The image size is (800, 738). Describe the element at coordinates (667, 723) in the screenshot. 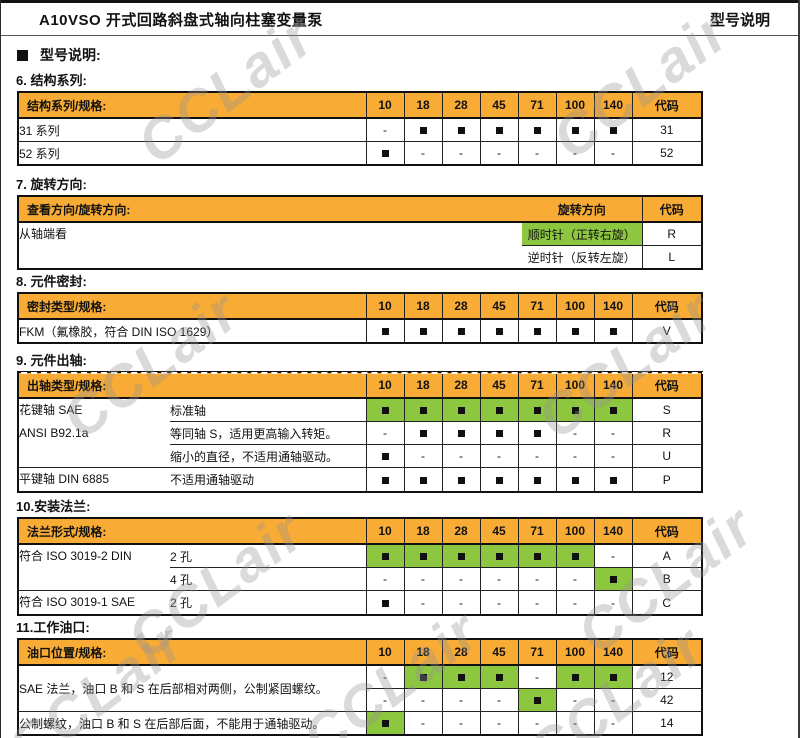

I see `code-cell: 14` at that location.